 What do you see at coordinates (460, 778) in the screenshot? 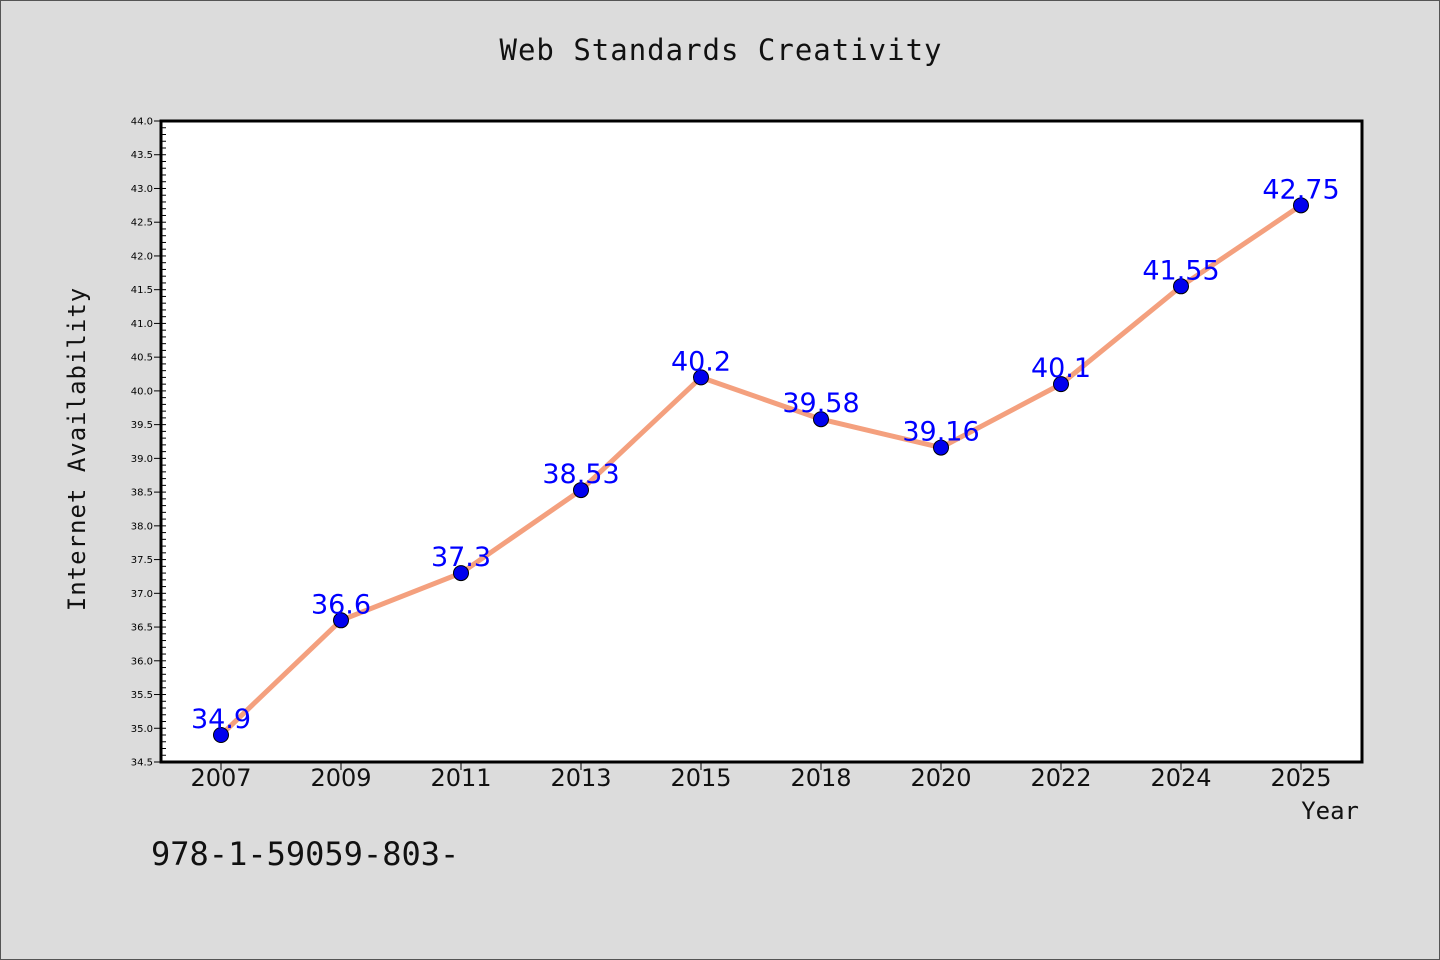
I see `x-tick-label: 2011` at bounding box center [460, 778].